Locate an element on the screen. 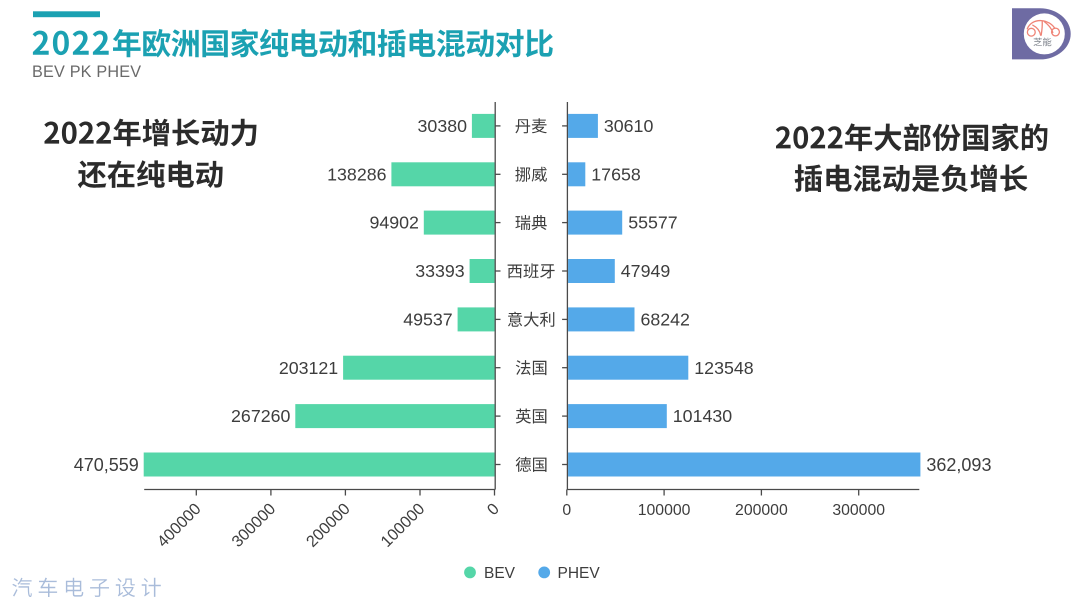  svg-text: 17658 is located at coordinates (616, 174).